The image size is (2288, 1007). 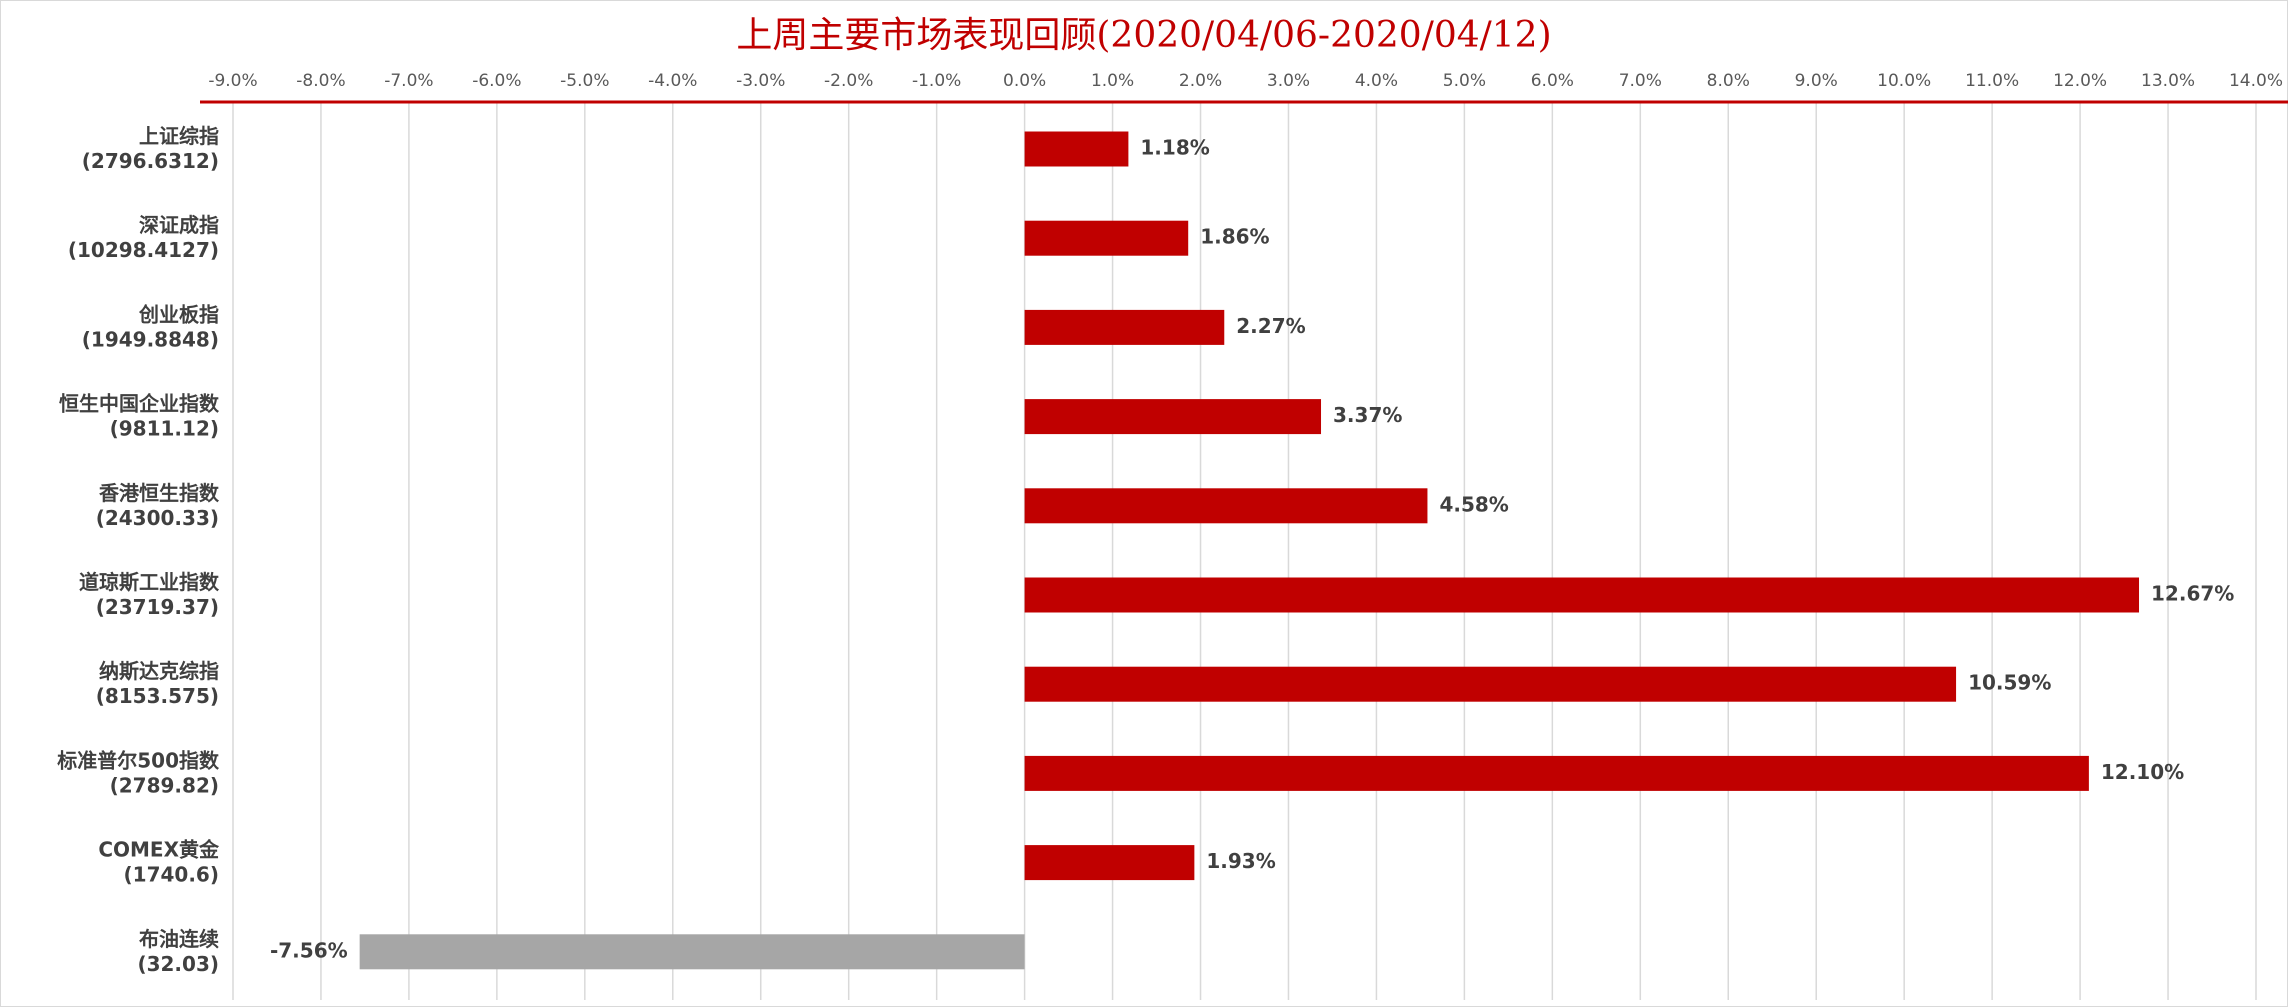 What do you see at coordinates (1174, 148) in the screenshot?
I see `value-label: 1.18%` at bounding box center [1174, 148].